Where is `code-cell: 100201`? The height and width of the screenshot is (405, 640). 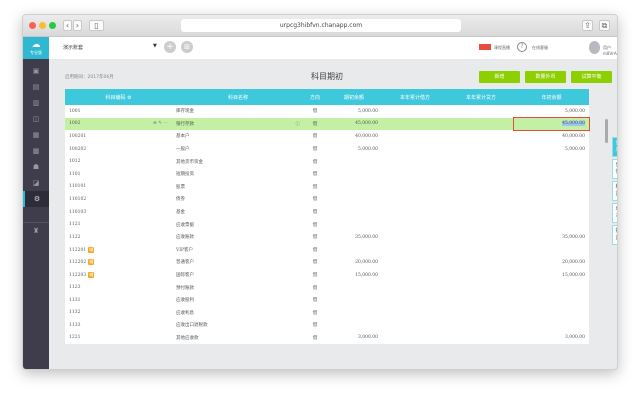 code-cell: 100201 is located at coordinates (78, 136).